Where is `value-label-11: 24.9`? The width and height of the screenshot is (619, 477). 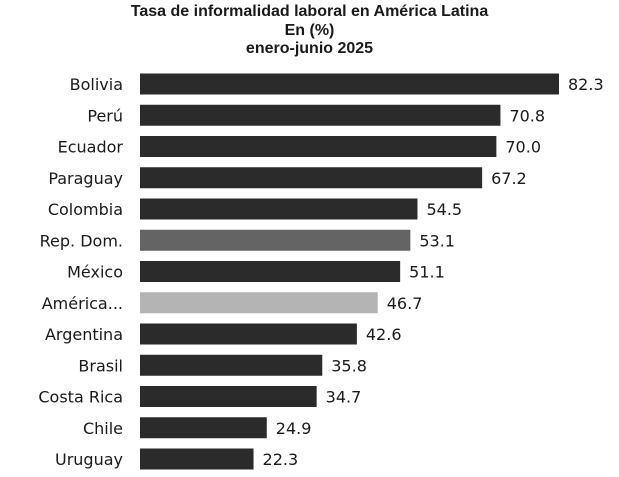 value-label-11: 24.9 is located at coordinates (294, 428).